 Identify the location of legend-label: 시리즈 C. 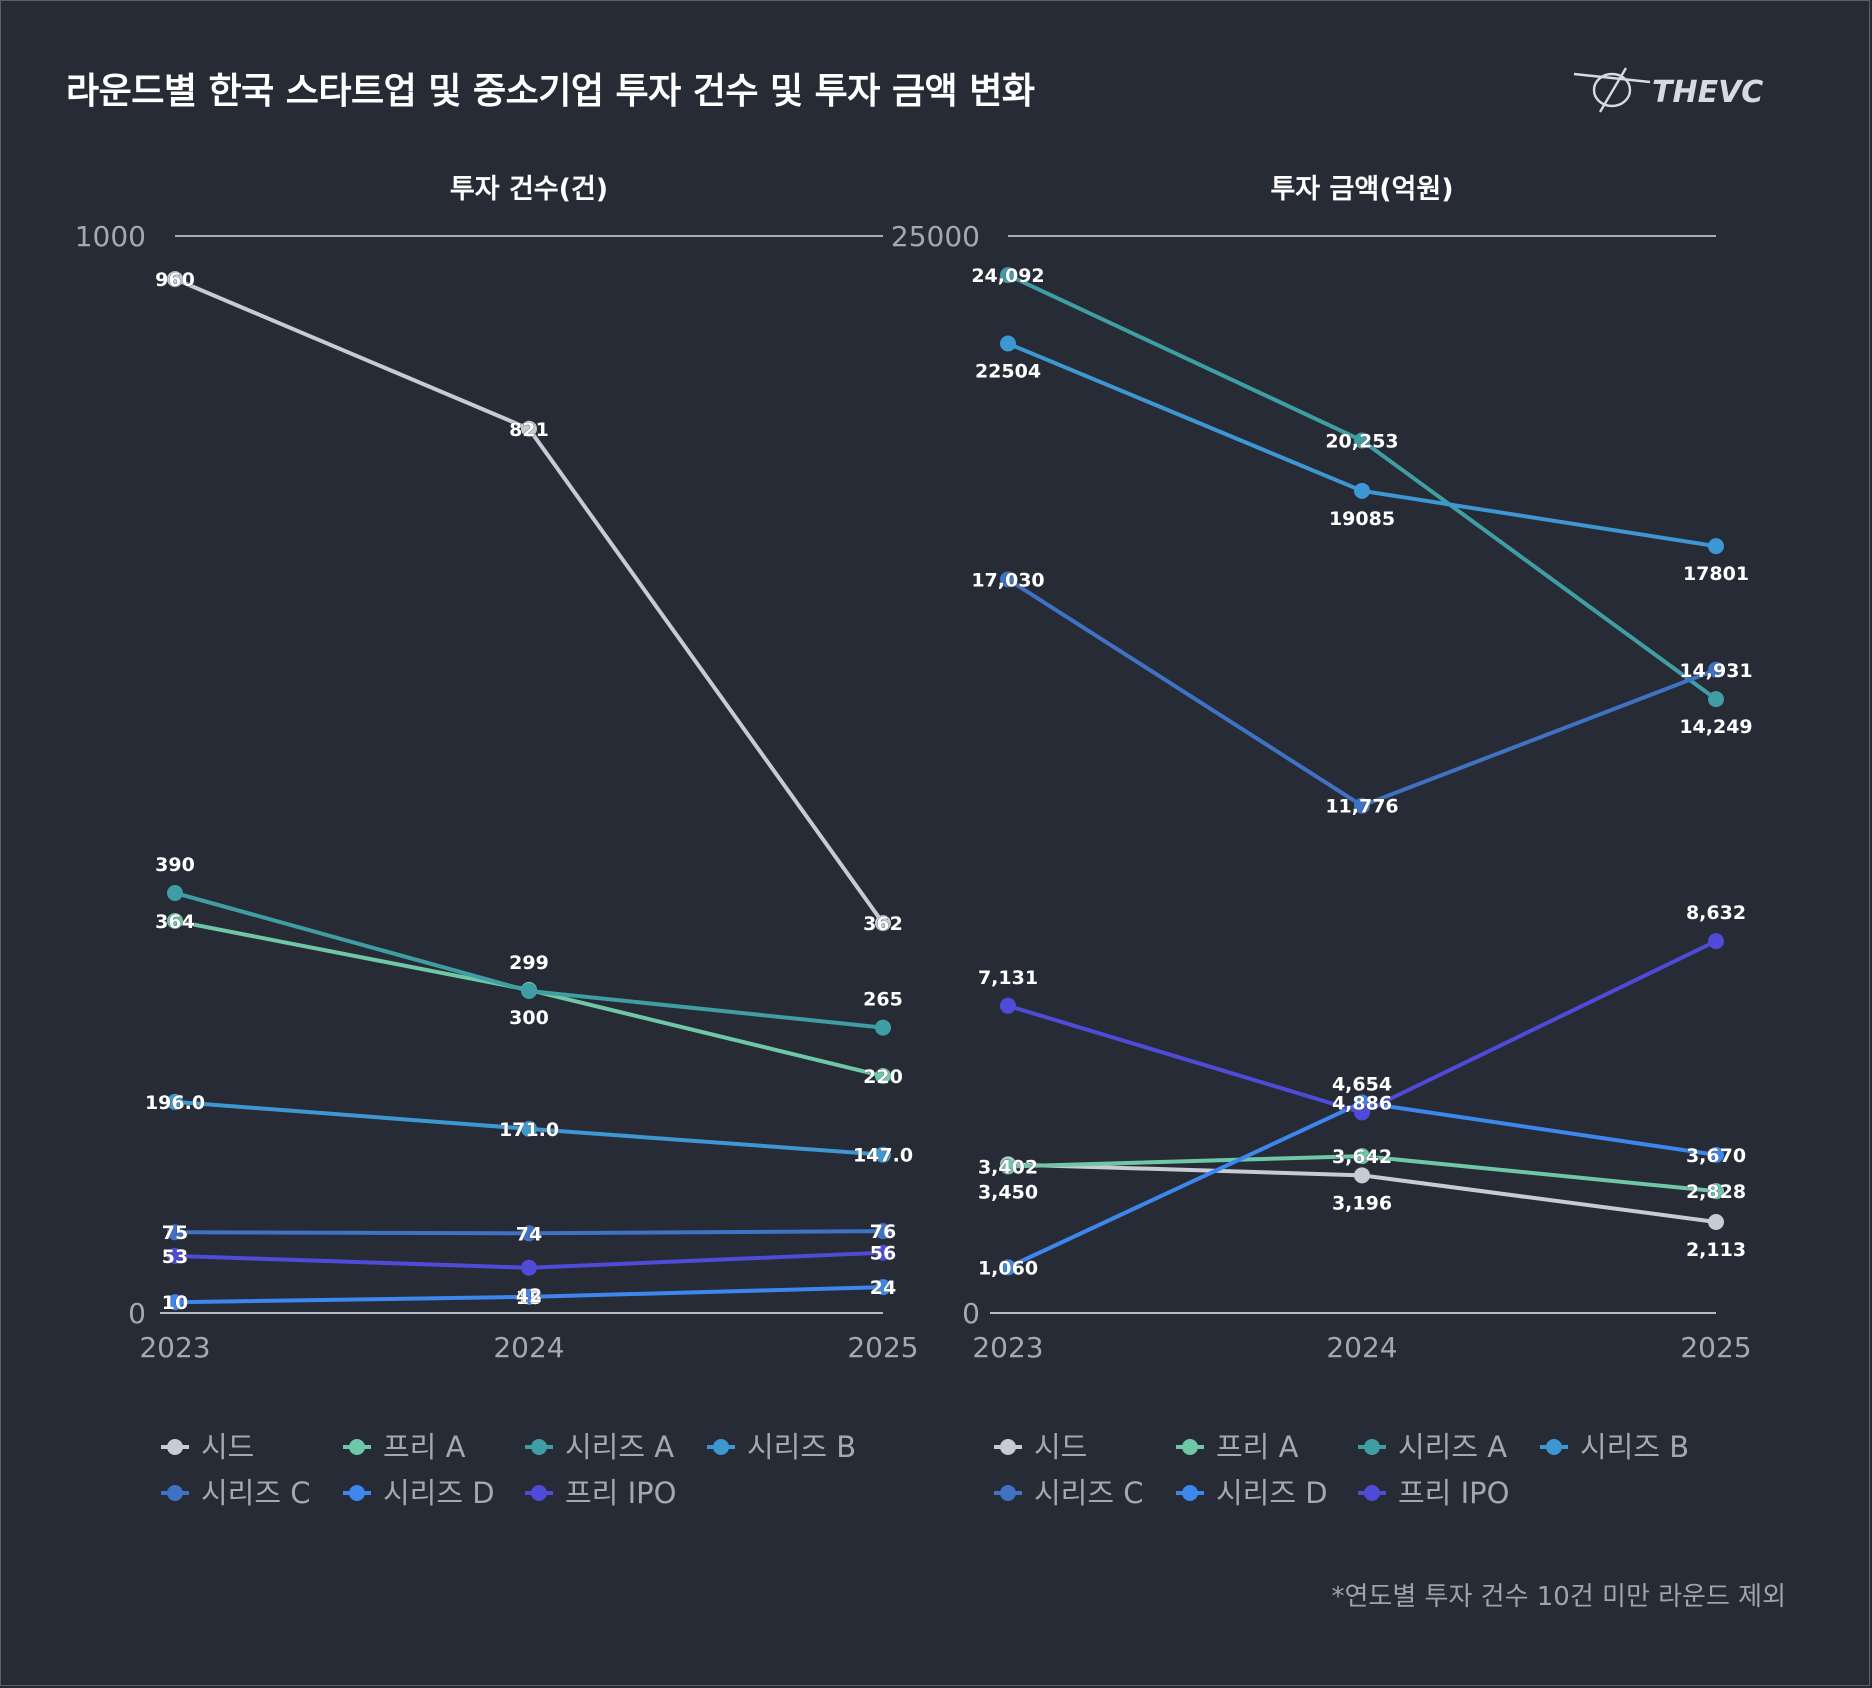
(1089, 1493).